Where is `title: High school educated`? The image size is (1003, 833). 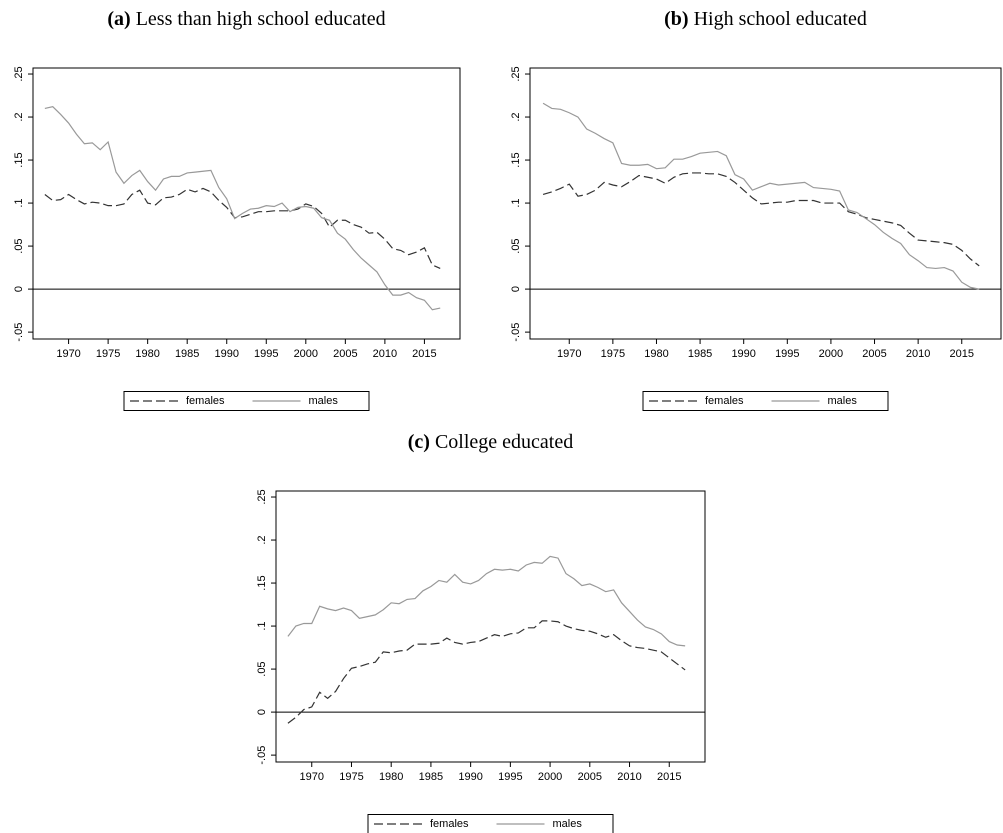
title: High school educated is located at coordinates (780, 19).